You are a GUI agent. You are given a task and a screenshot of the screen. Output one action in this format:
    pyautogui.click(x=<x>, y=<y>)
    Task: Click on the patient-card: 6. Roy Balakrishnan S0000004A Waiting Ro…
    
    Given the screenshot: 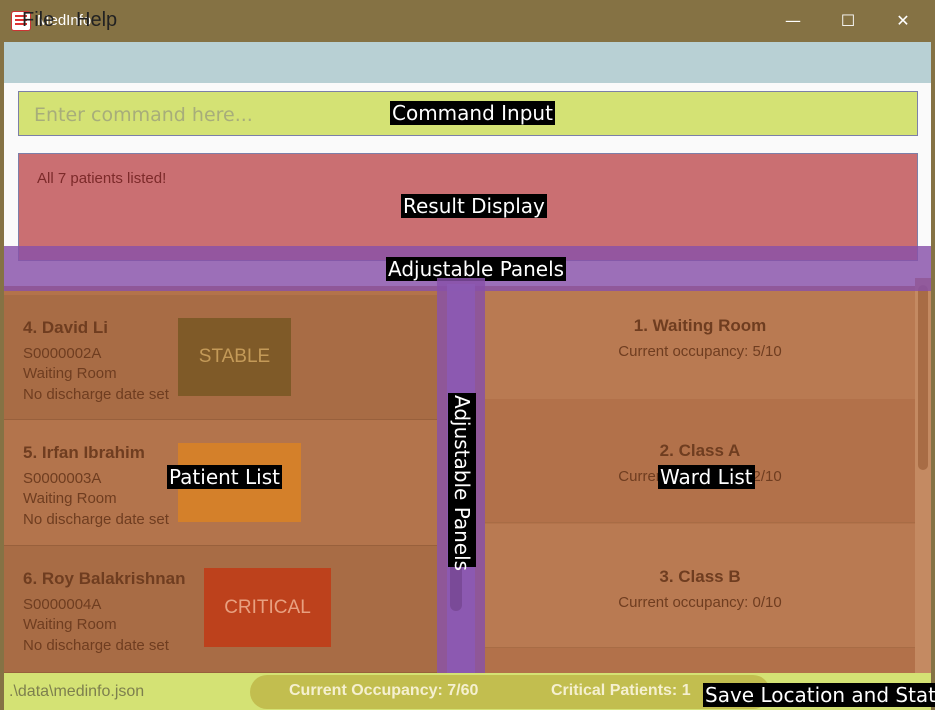 What is the action you would take?
    pyautogui.click(x=220, y=609)
    